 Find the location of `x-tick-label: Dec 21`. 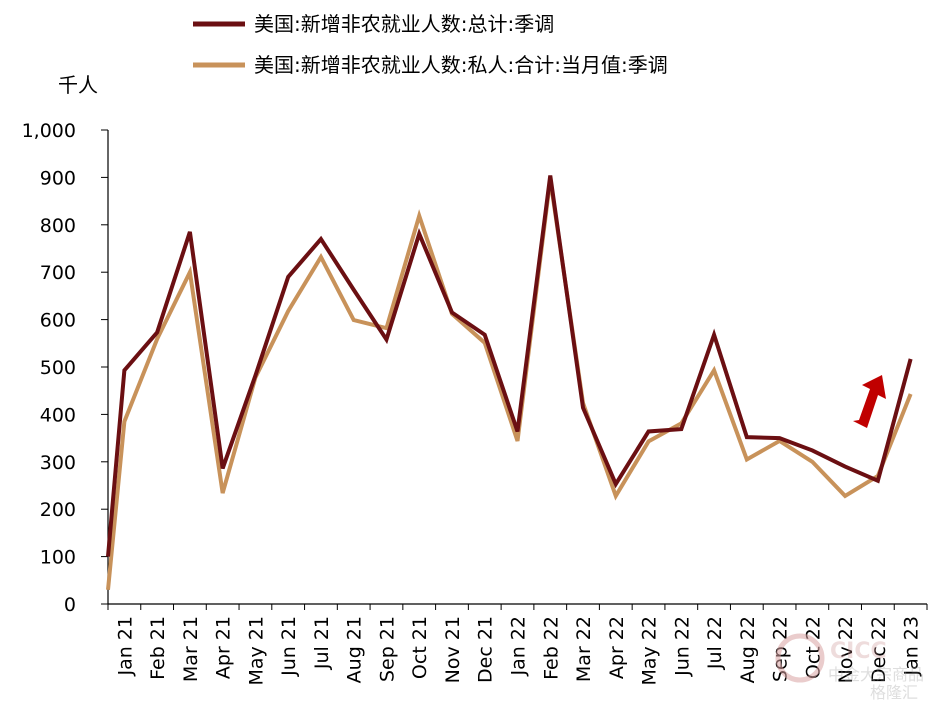

x-tick-label: Dec 21 is located at coordinates (486, 649).